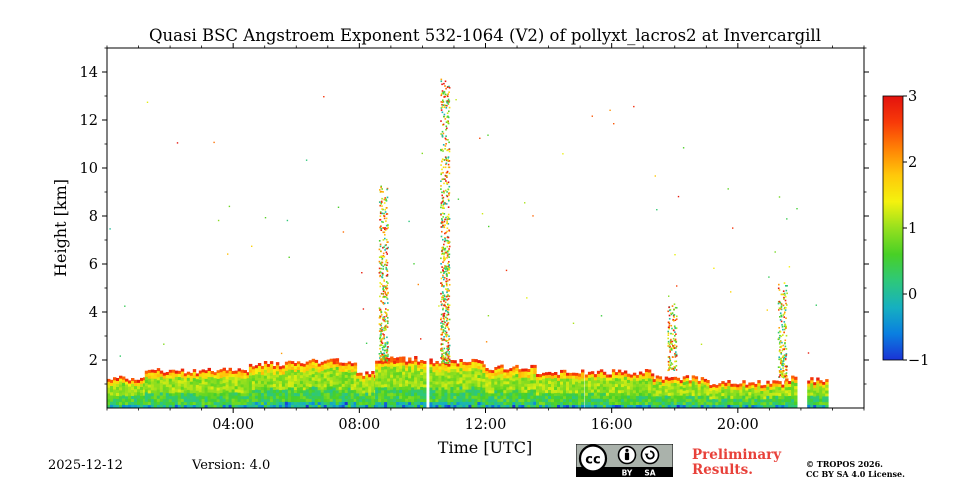 This screenshot has width=960, height=480. What do you see at coordinates (231, 465) in the screenshot?
I see `version-label: Version: 4.0` at bounding box center [231, 465].